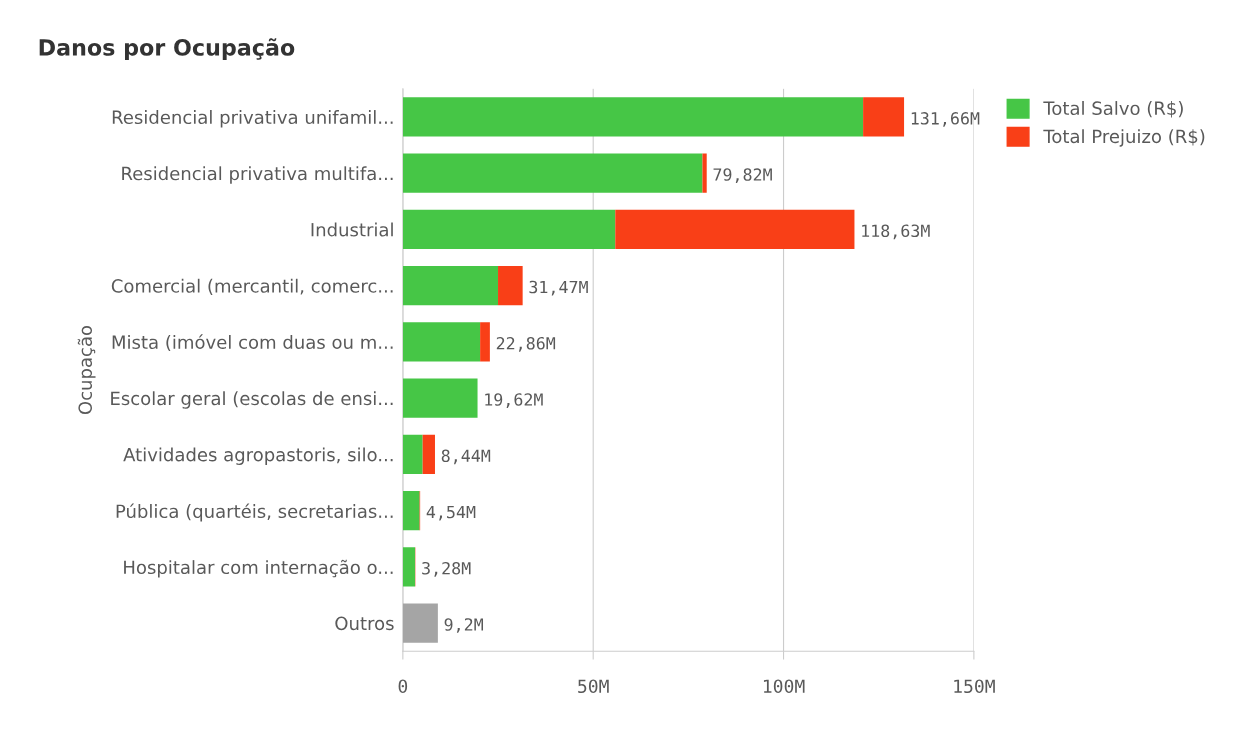 This screenshot has width=1255, height=740. Describe the element at coordinates (784, 686) in the screenshot. I see `x-tick-label: 100M` at that location.